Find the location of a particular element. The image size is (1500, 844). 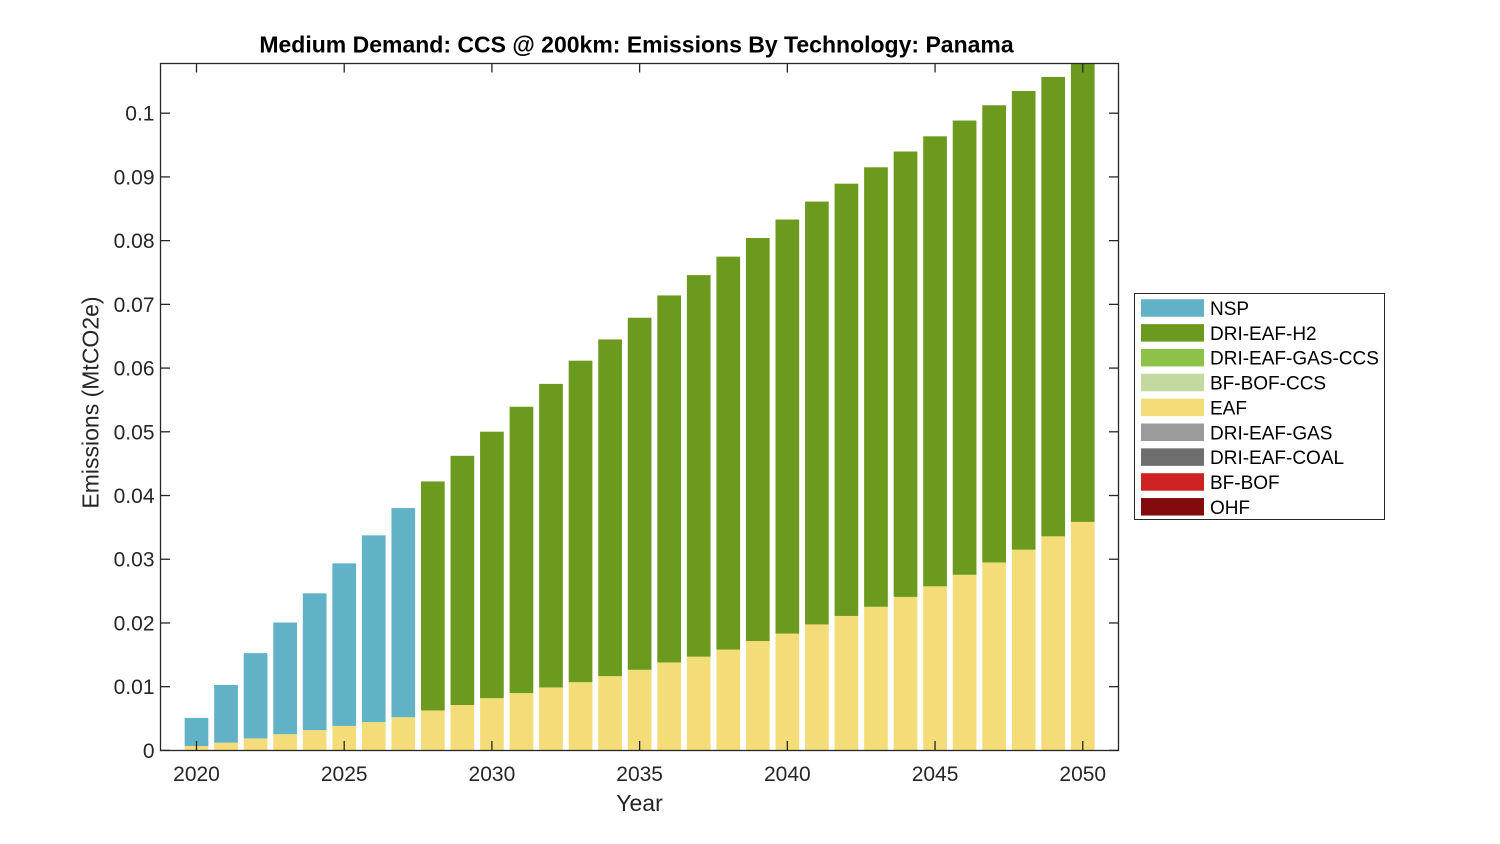

svg-text: Emissions (MtCO2e) is located at coordinates (91, 402).